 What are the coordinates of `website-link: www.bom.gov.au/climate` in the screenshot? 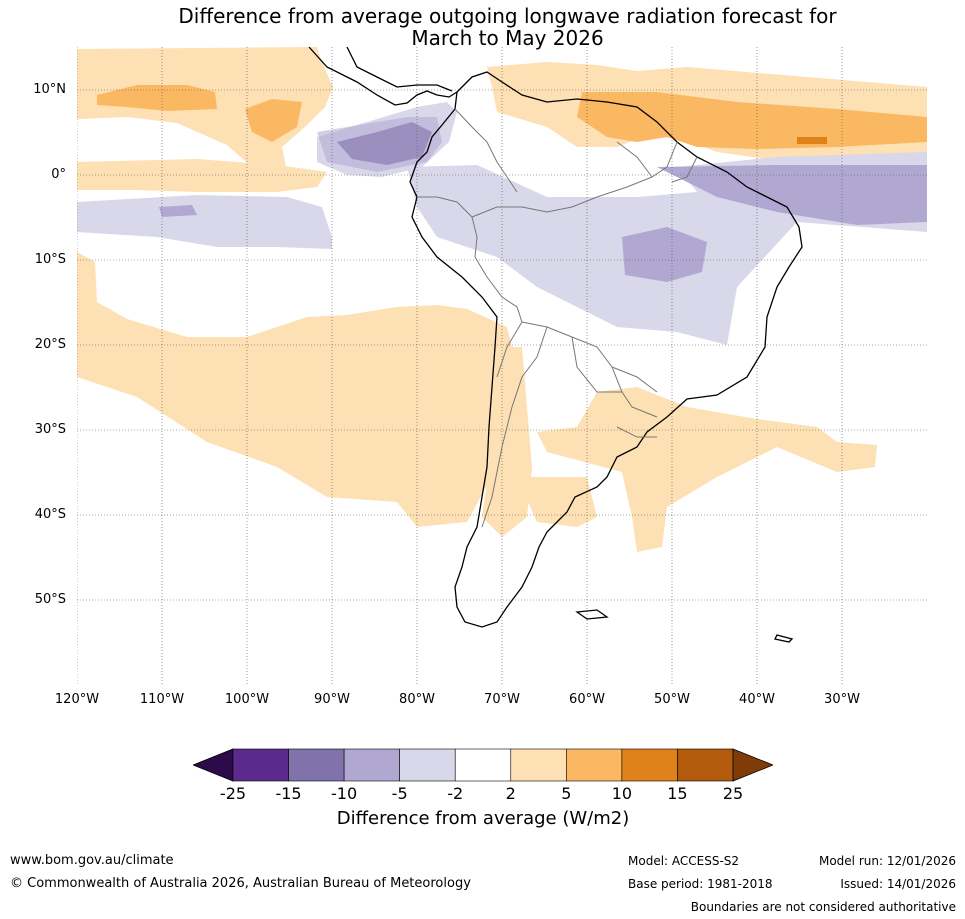 It's located at (92, 860).